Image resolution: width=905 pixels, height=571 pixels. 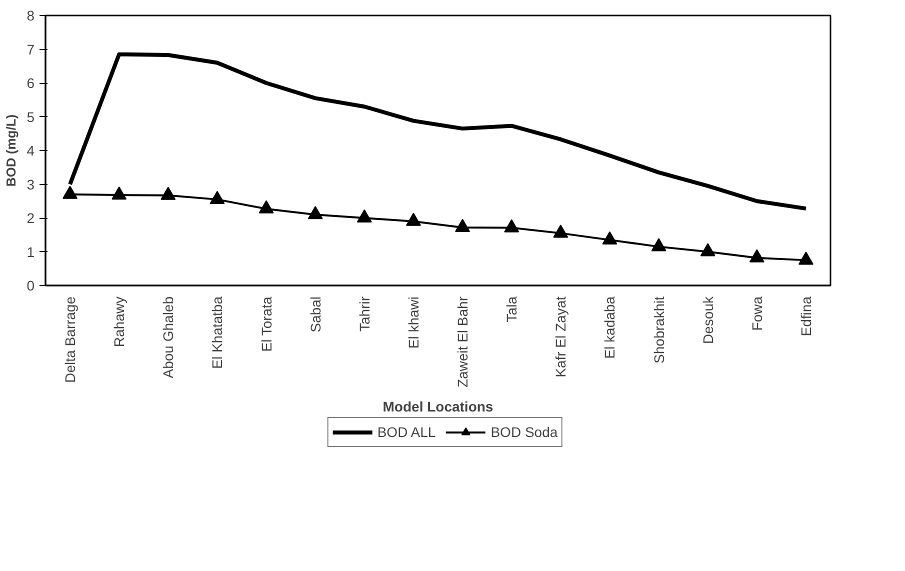 What do you see at coordinates (806, 316) in the screenshot?
I see `x-tick-label: Edfina` at bounding box center [806, 316].